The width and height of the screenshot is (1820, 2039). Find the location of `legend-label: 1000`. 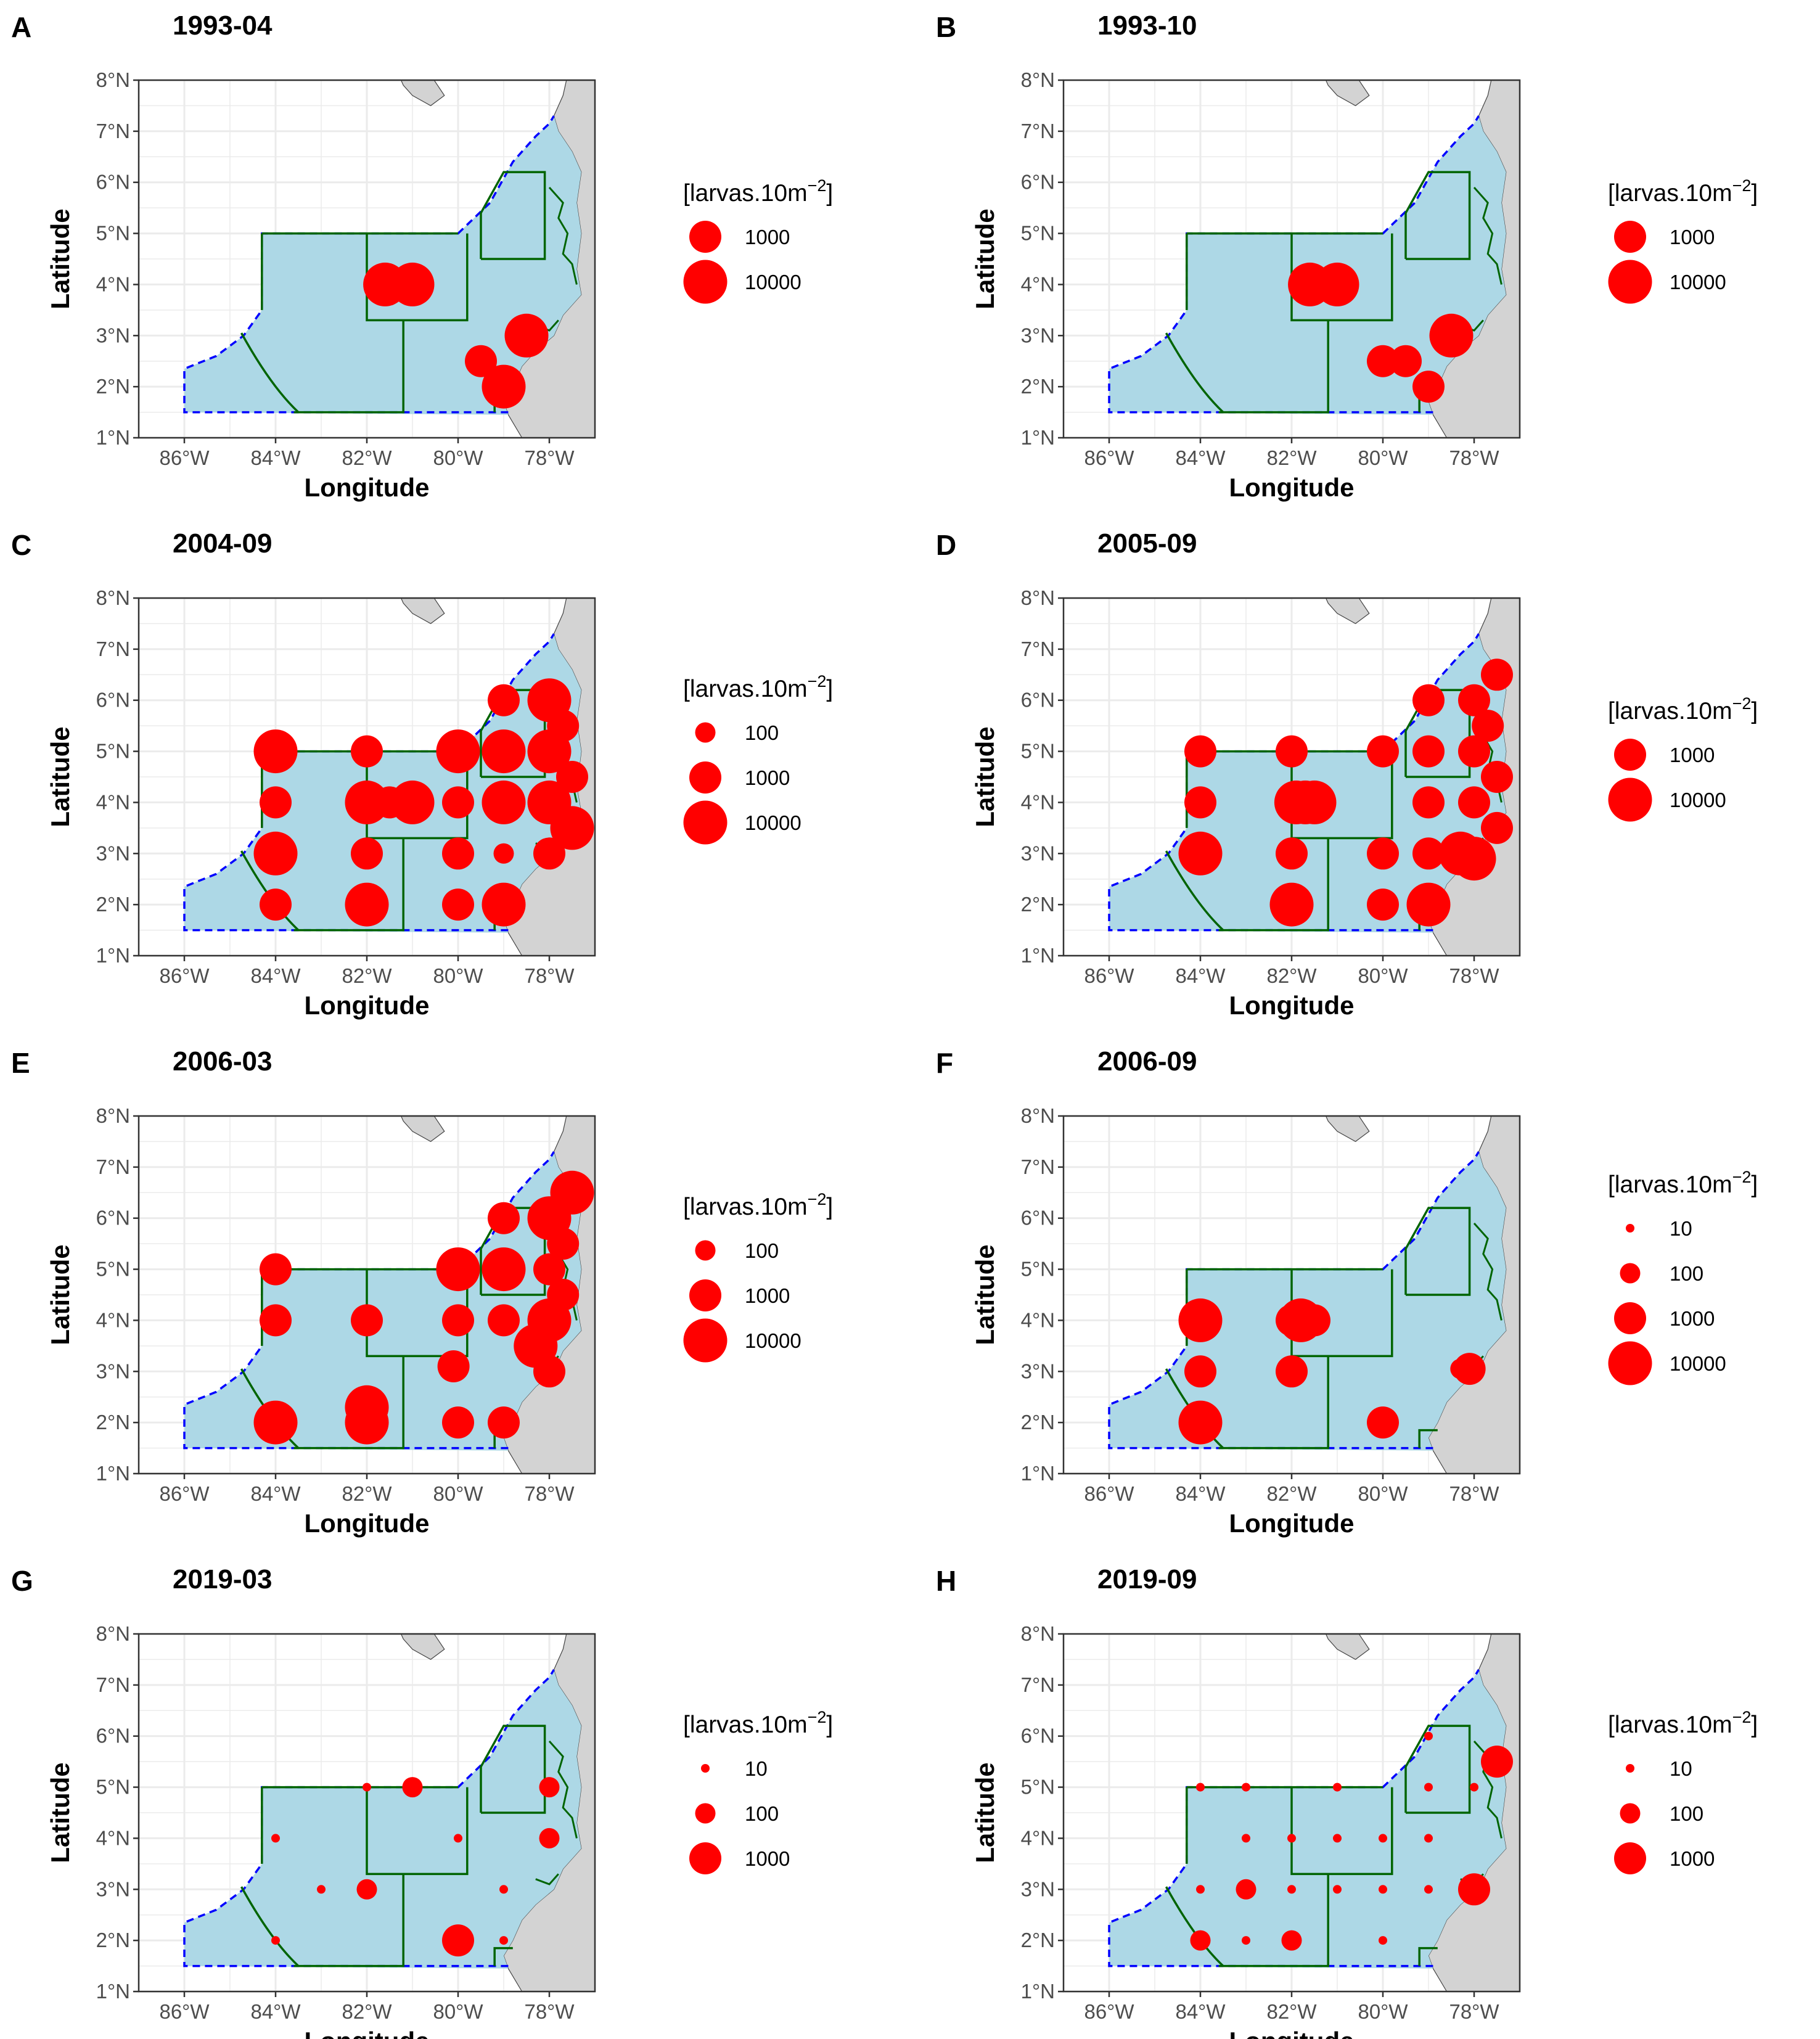

legend-label: 1000 is located at coordinates (767, 1296).